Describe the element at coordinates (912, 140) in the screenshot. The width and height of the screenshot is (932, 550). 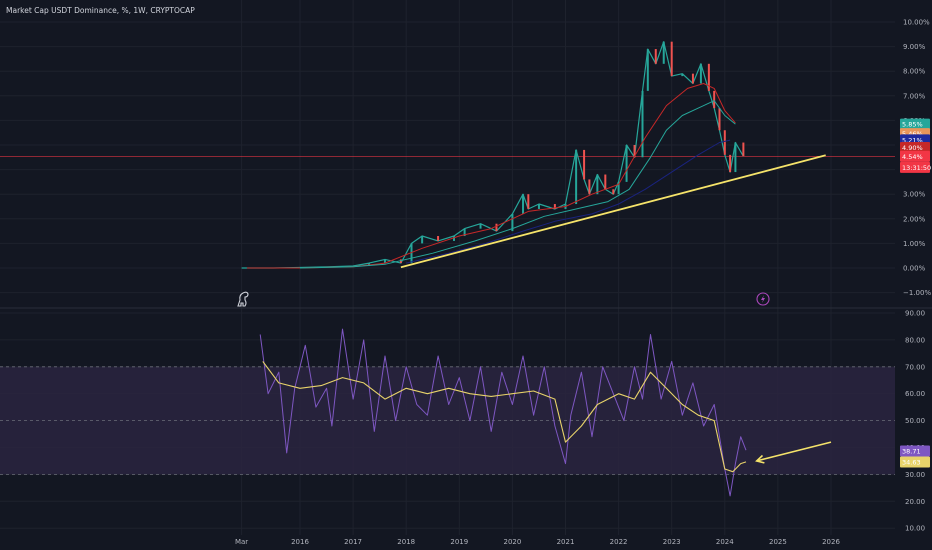
I see `price-label-badge-text: 5.21%` at that location.